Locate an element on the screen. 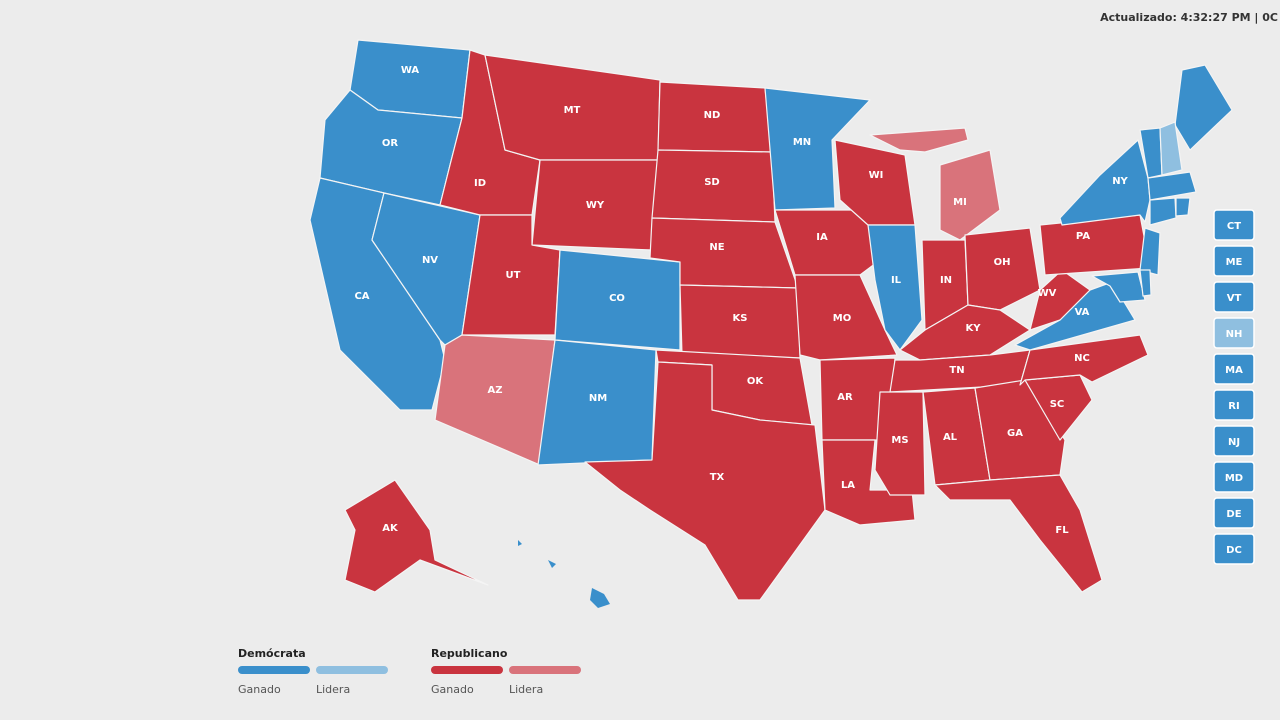 This screenshot has height=720, width=1280. state-label: SD is located at coordinates (712, 182).